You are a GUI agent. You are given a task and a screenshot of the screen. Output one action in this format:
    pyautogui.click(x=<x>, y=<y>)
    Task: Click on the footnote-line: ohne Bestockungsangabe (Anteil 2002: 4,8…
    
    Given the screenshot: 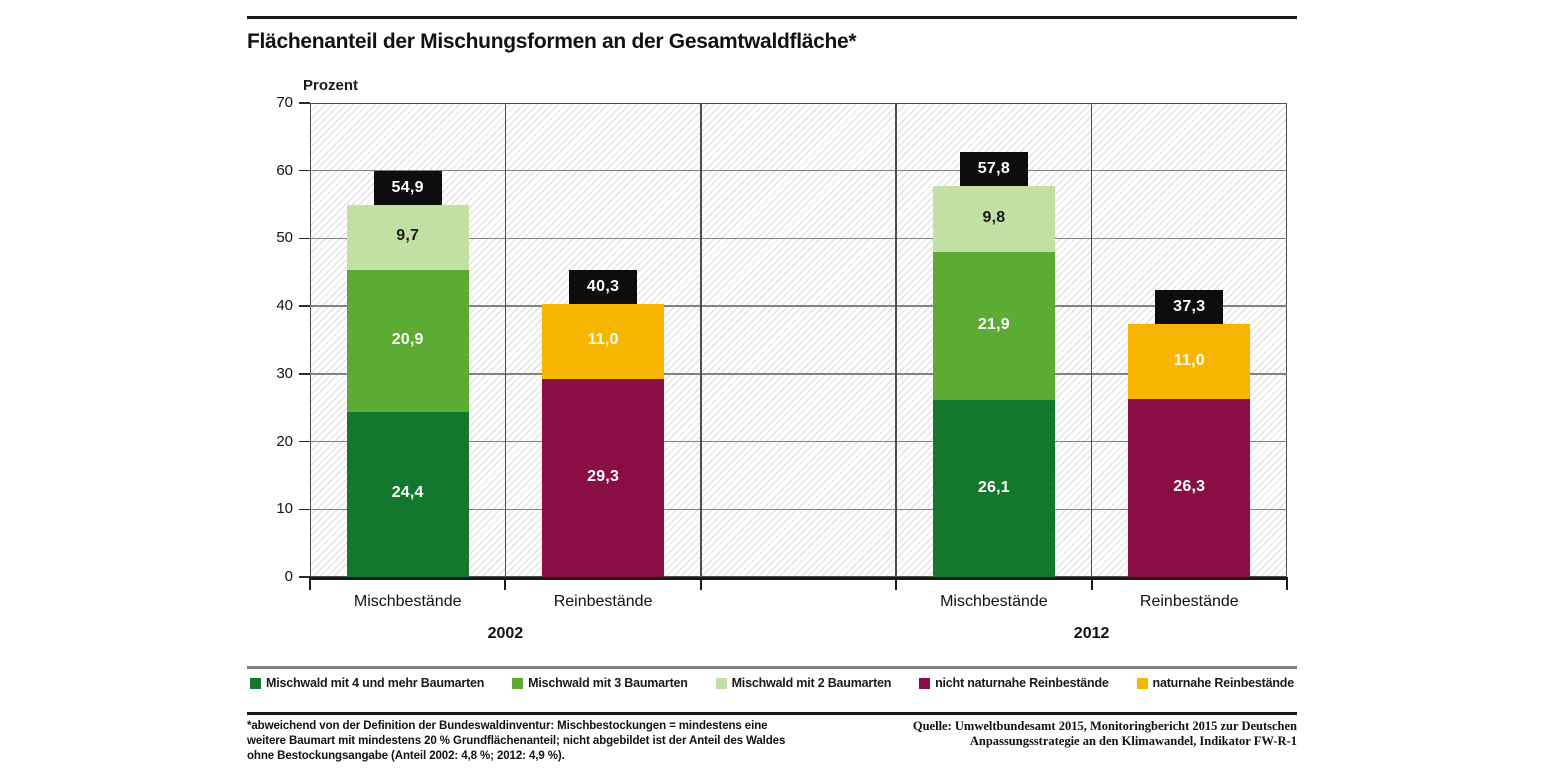 What is the action you would take?
    pyautogui.click(x=406, y=756)
    